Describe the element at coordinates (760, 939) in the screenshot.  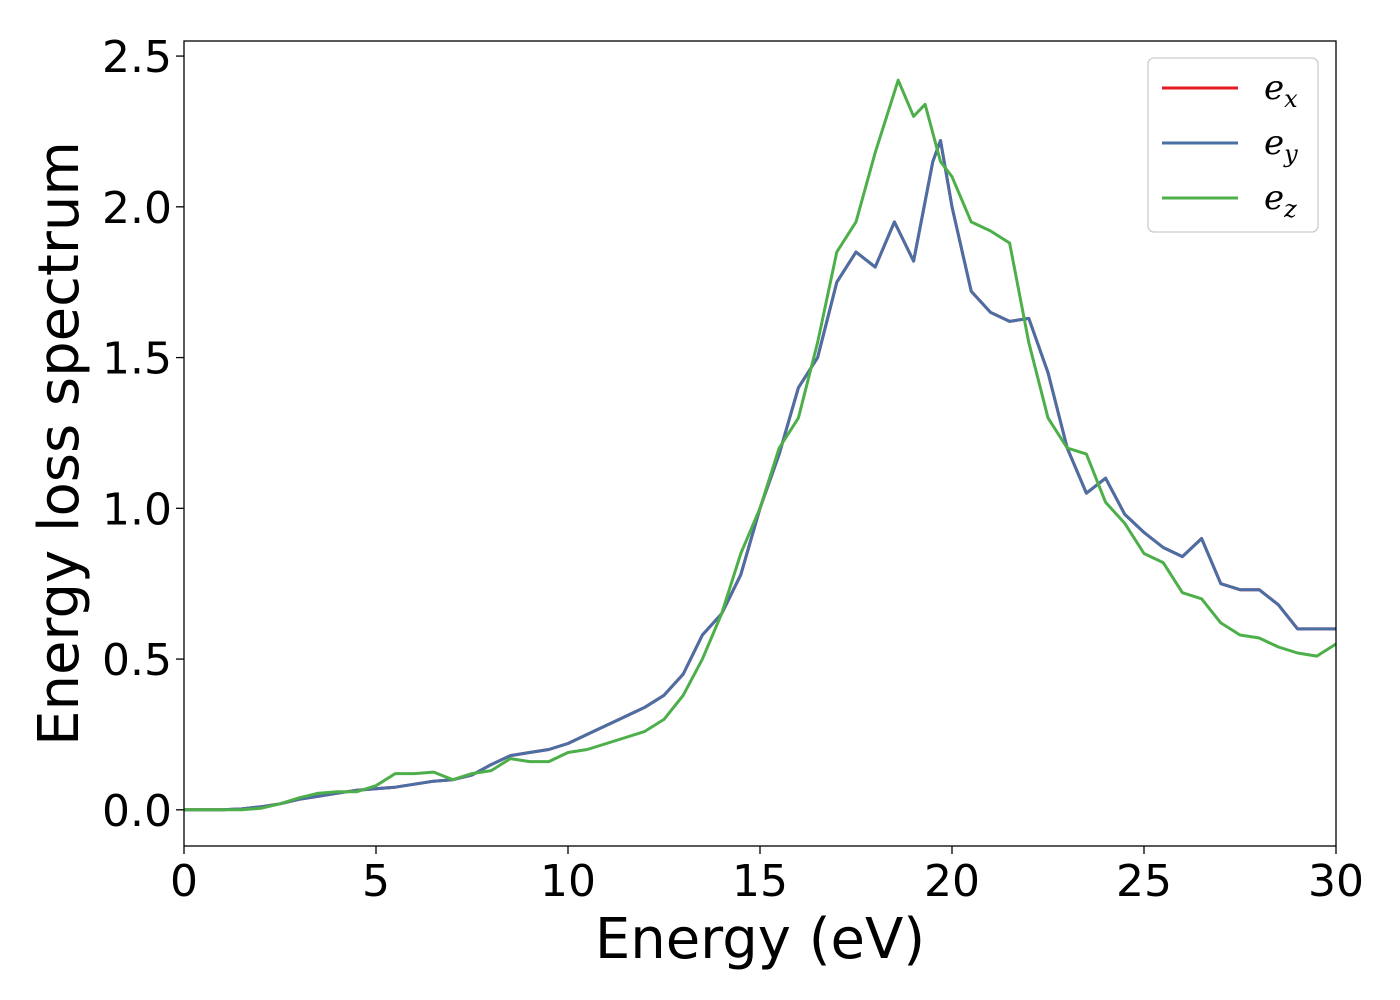
I see `x-axis-label: Energy (eV)` at that location.